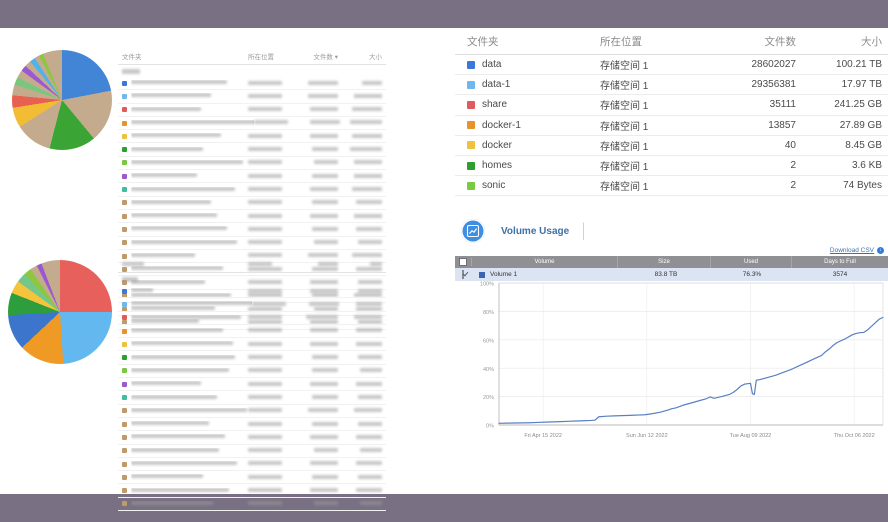  I want to click on column-header-used: Used, so click(751, 262).